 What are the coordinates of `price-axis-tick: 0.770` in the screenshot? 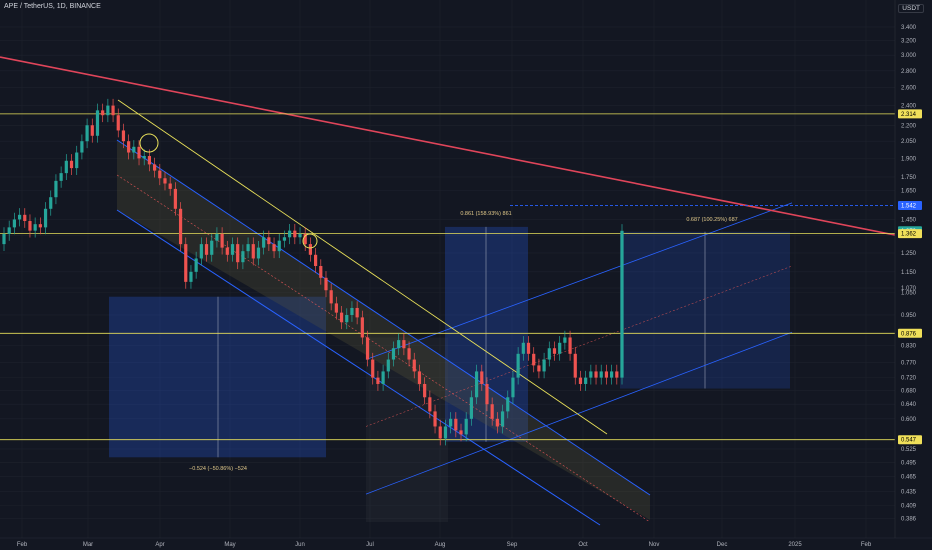 It's located at (909, 363).